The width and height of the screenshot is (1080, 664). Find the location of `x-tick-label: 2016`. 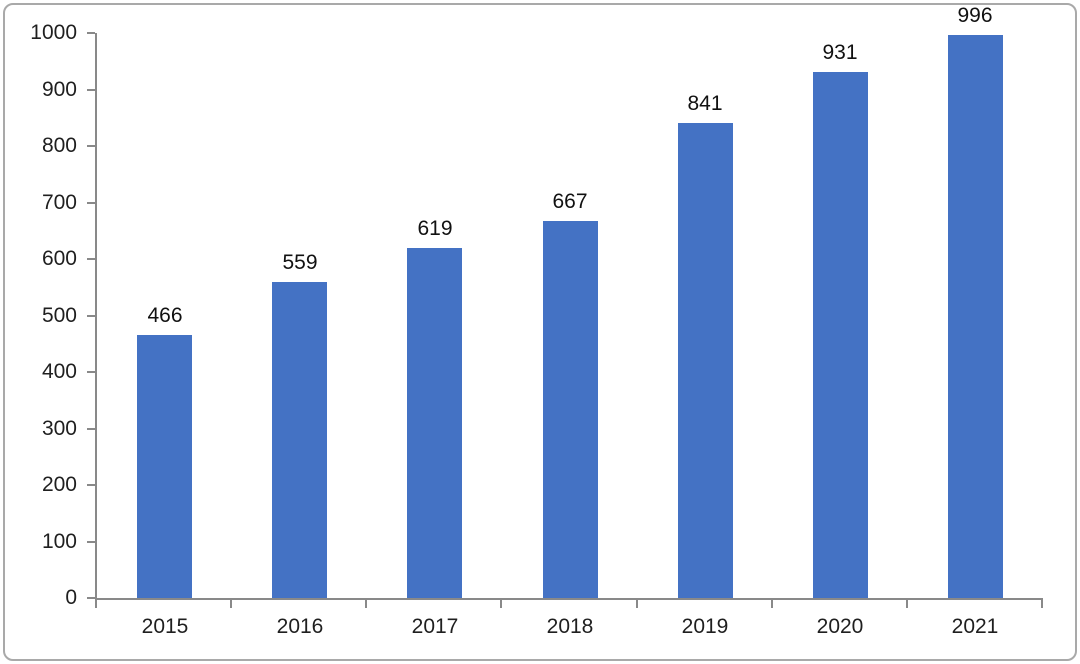

x-tick-label: 2016 is located at coordinates (300, 626).